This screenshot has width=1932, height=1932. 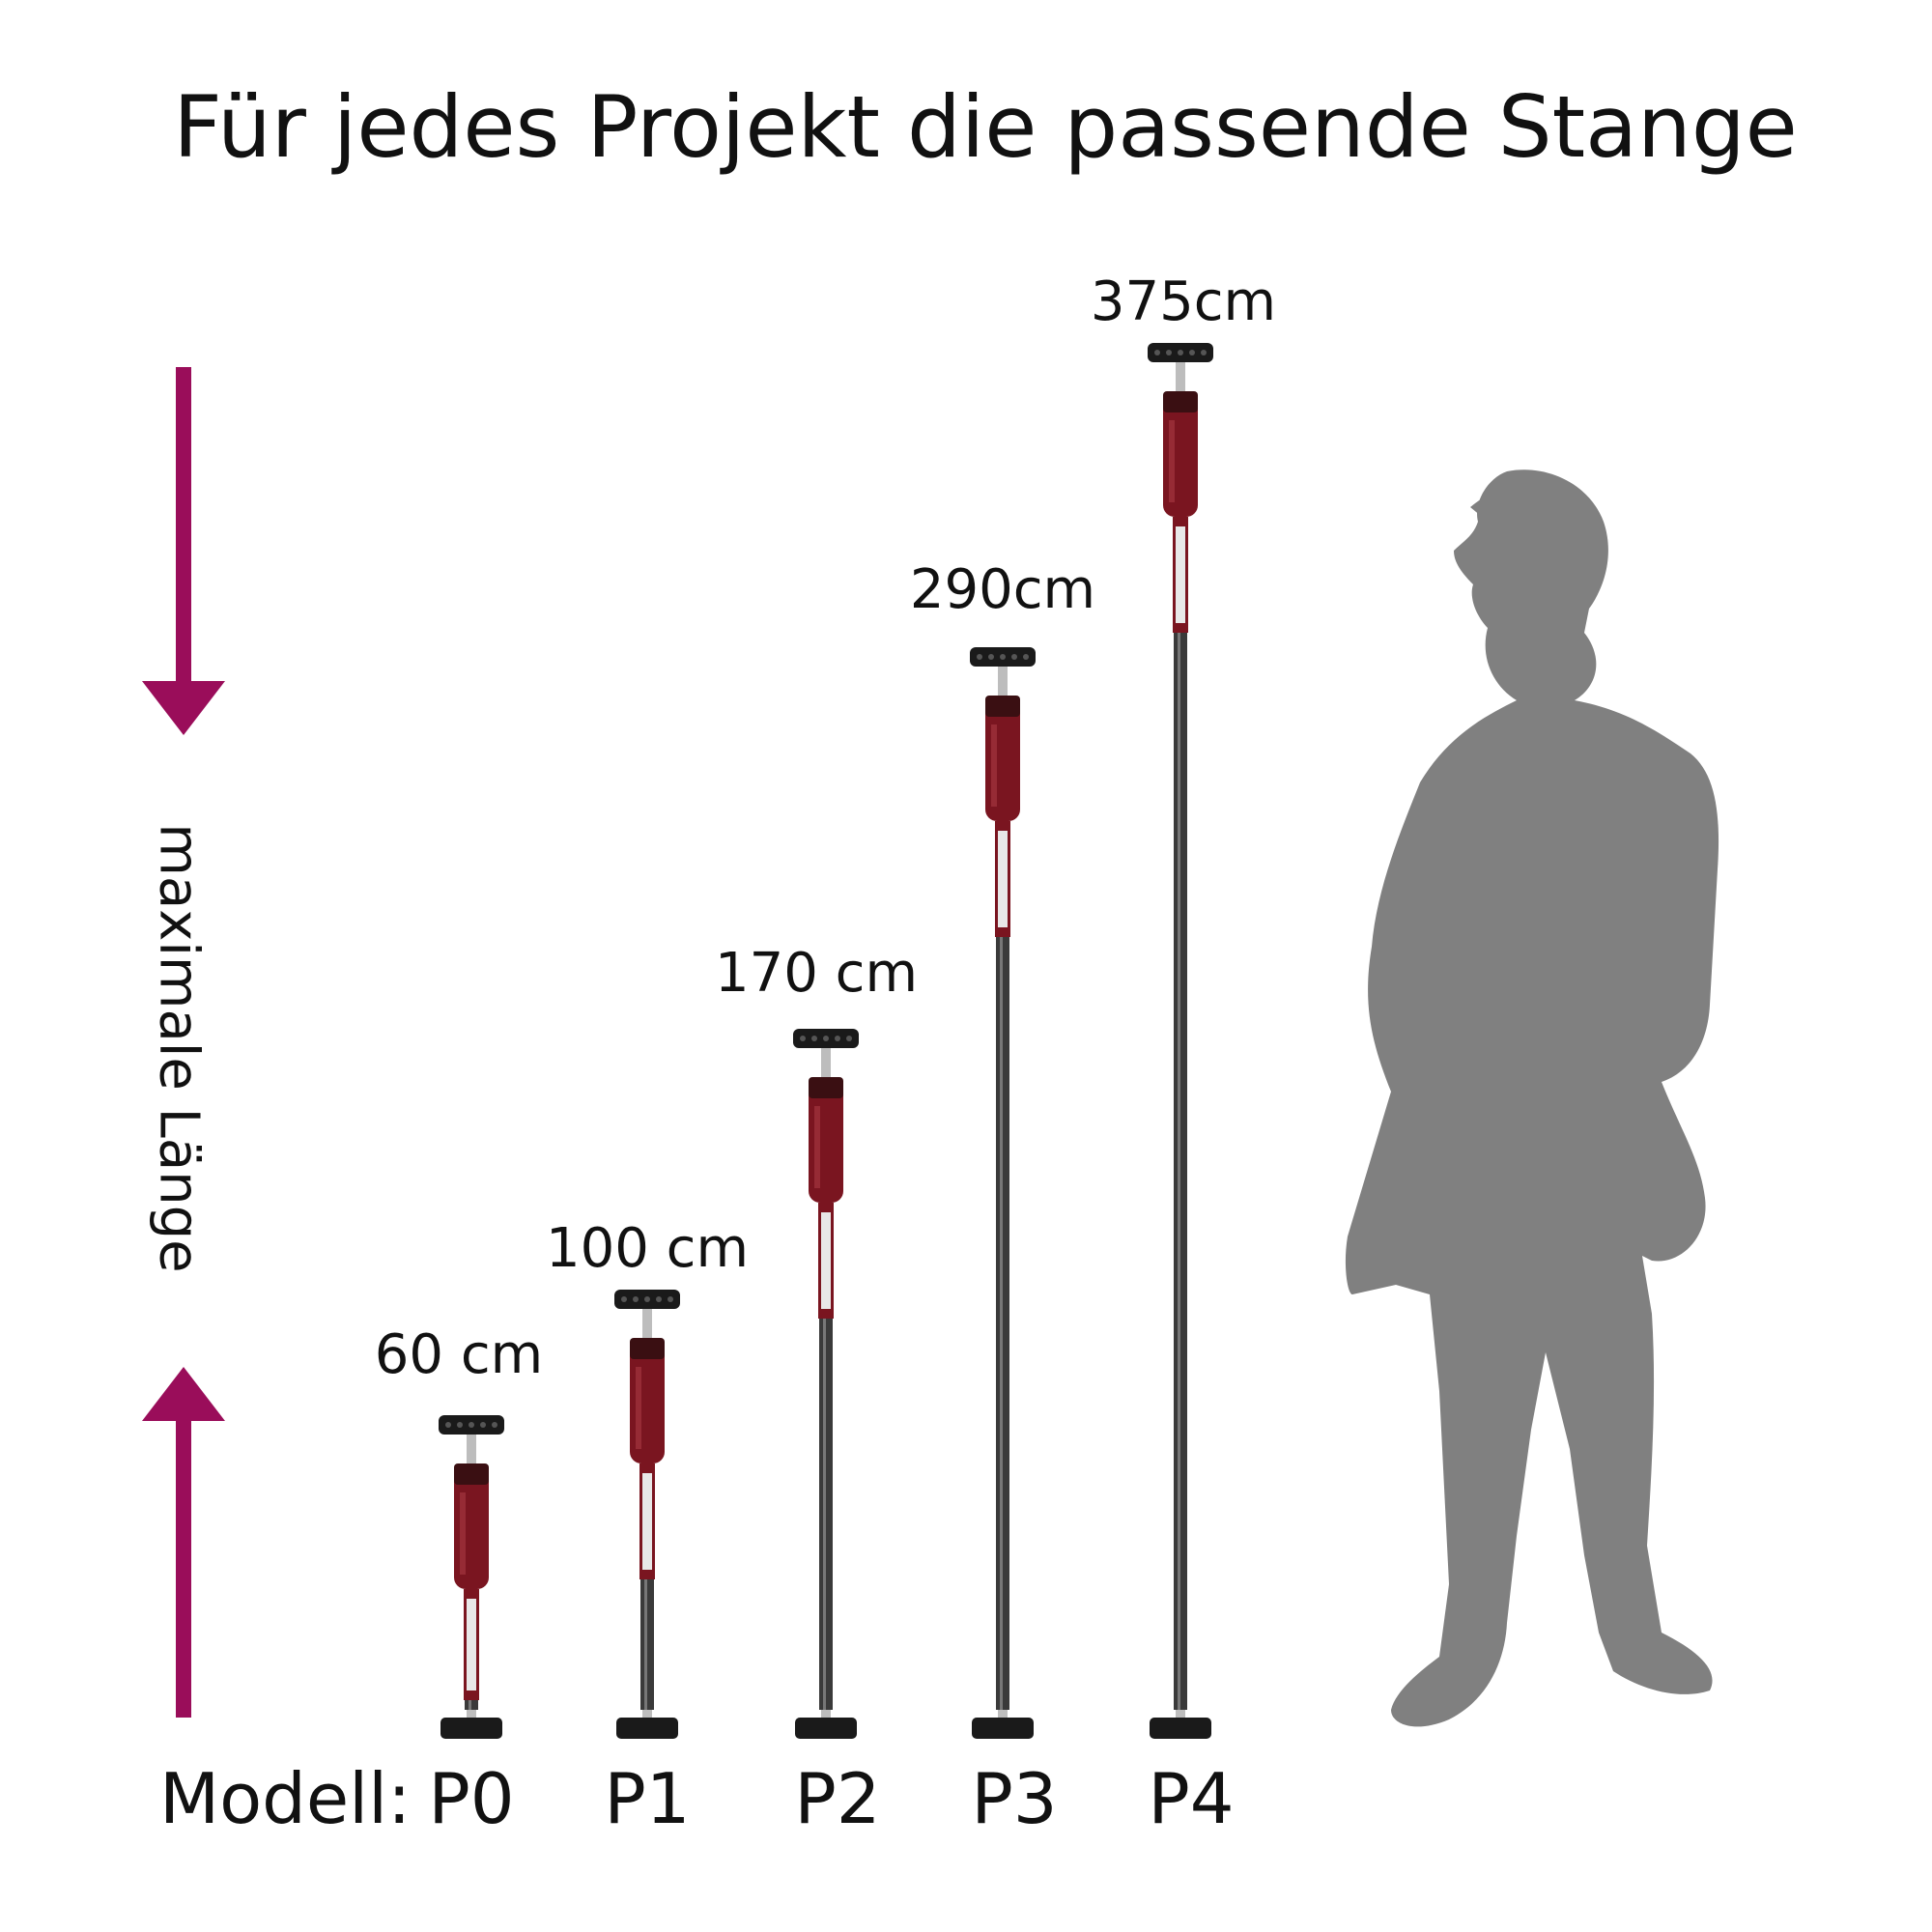 I want to click on length-label-p4: 375cm, so click(x=1183, y=301).